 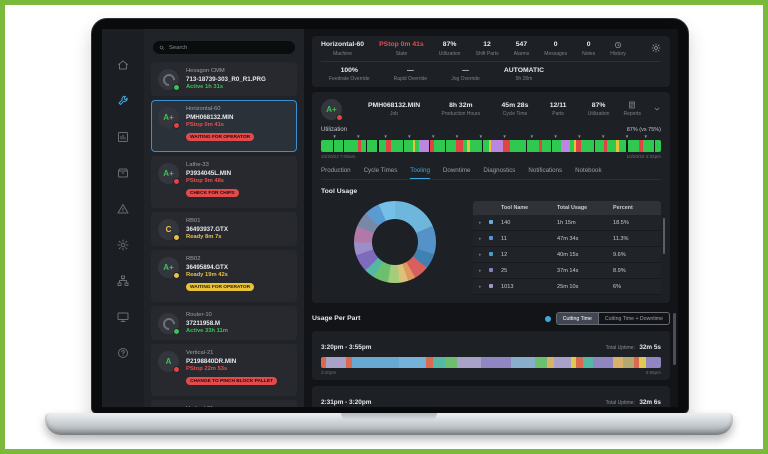 I want to click on sidebar-item-alert, so click(x=123, y=209).